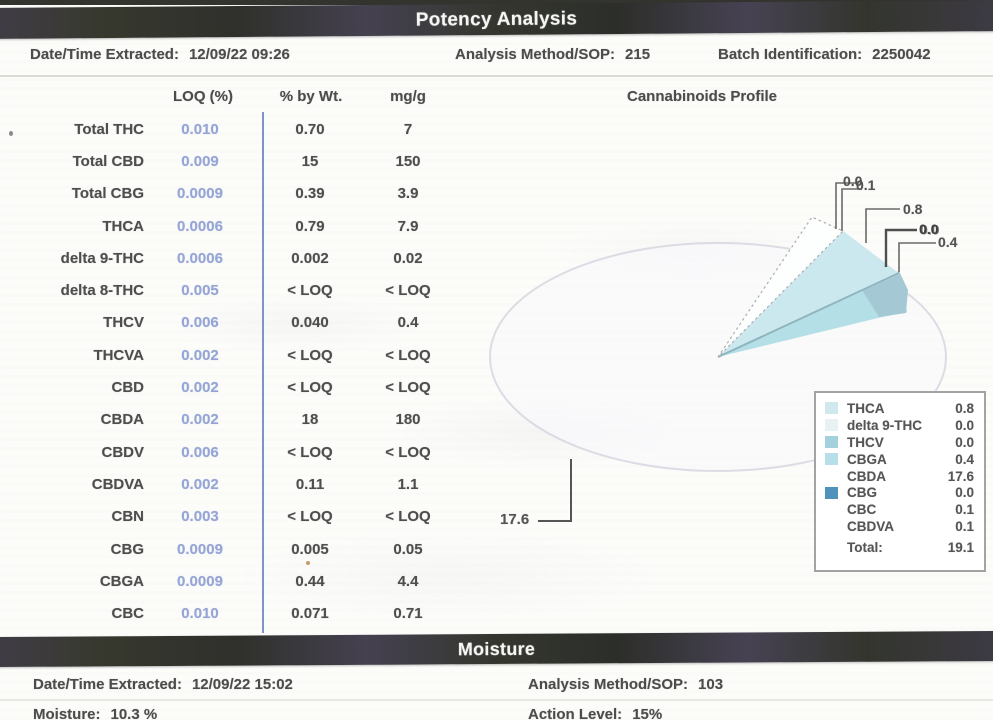  What do you see at coordinates (812, 315) in the screenshot?
I see `pie-slice-lower` at bounding box center [812, 315].